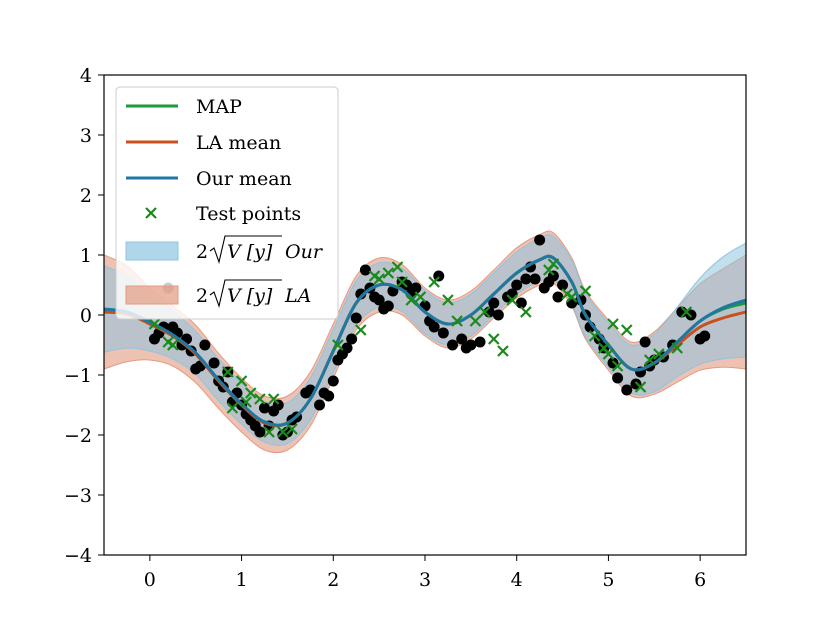 Image resolution: width=830 pixels, height=623 pixels. I want to click on svg-text: LA, so click(297, 296).